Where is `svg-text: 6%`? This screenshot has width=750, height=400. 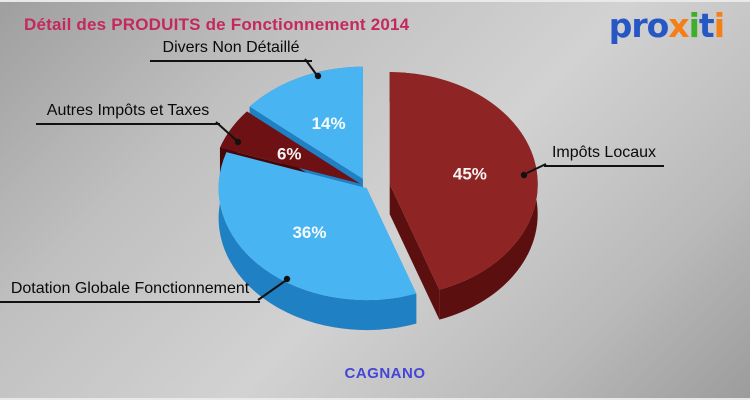
svg-text: 6% is located at coordinates (289, 153).